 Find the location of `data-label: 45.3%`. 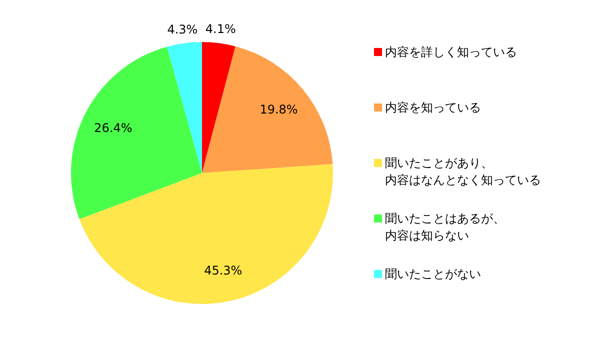

data-label: 45.3% is located at coordinates (223, 270).